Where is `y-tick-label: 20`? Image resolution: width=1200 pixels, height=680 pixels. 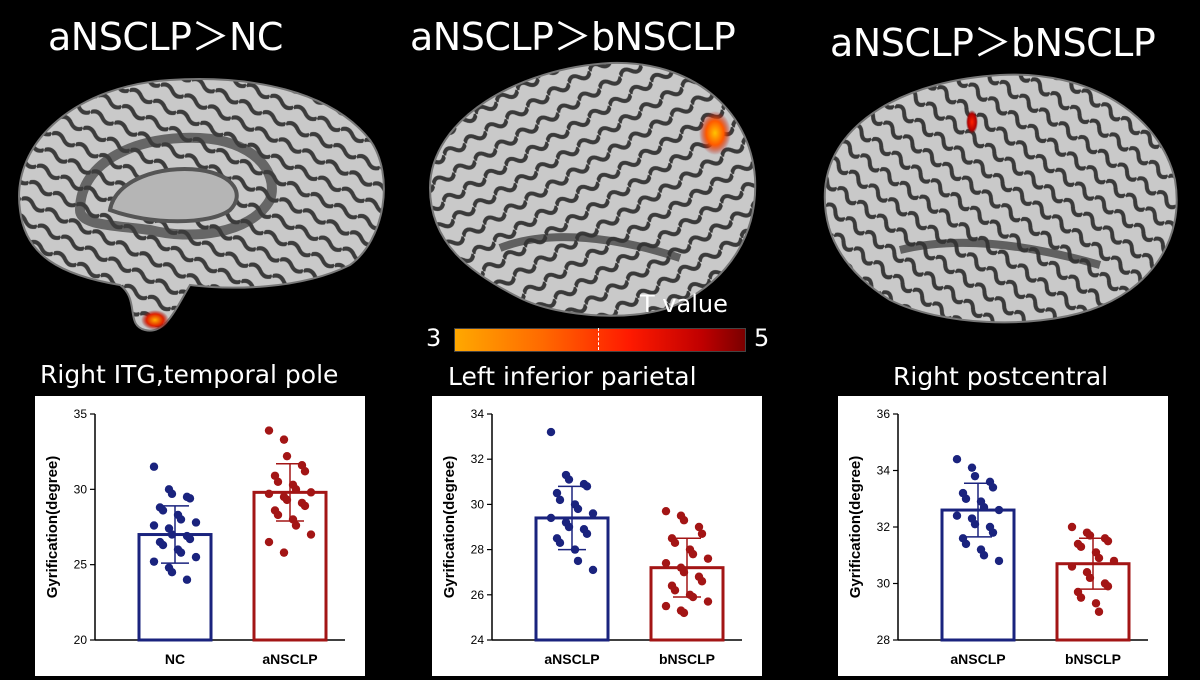
y-tick-label: 20 is located at coordinates (81, 640).